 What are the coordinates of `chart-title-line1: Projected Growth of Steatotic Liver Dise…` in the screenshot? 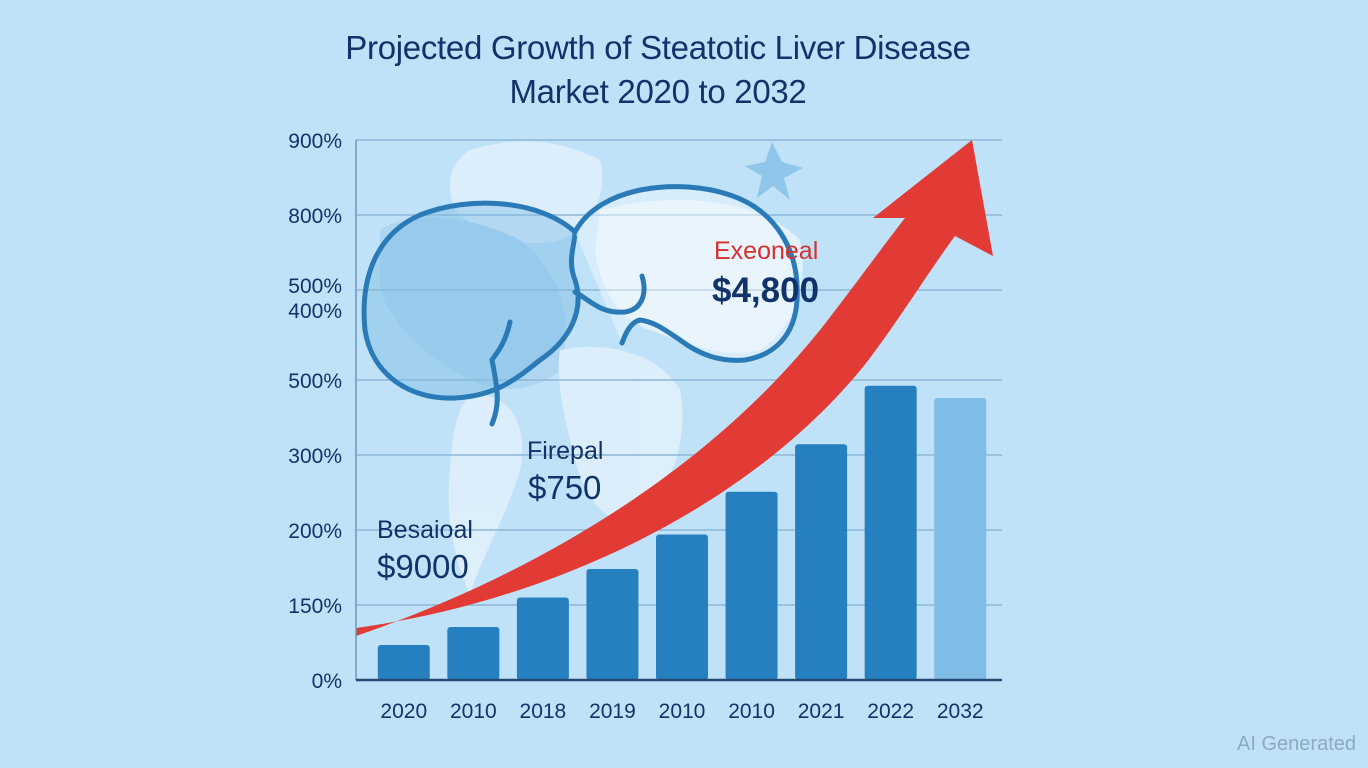 It's located at (658, 47).